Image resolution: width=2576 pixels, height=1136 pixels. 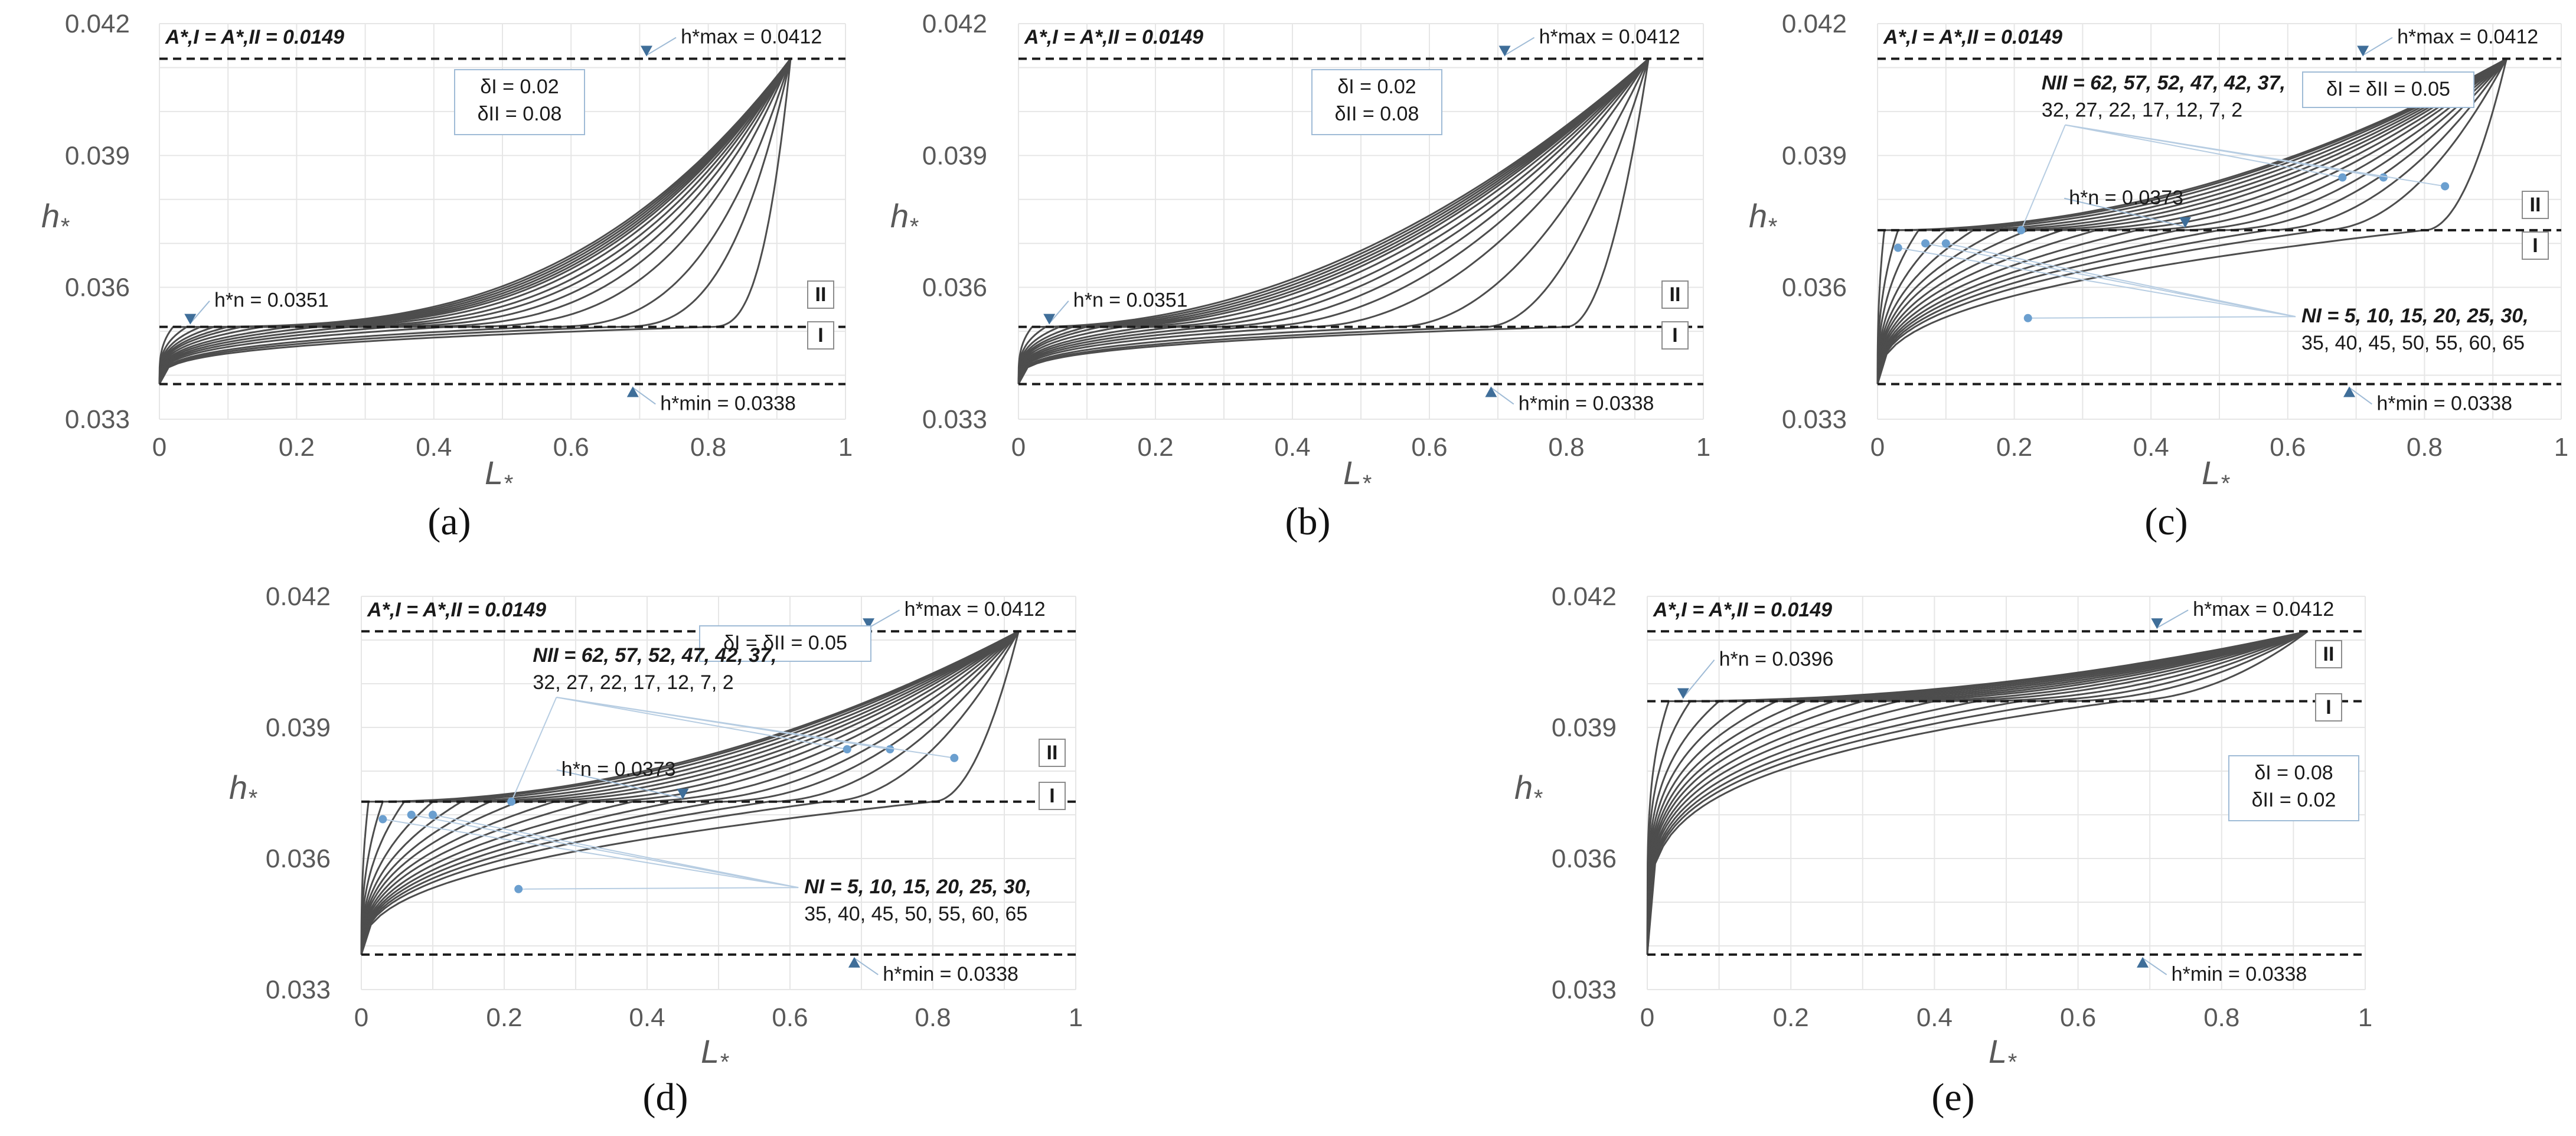 I want to click on n-II-label-1: NII = 62, 57, 52, 47, 42, 37,, so click(x=2164, y=83).